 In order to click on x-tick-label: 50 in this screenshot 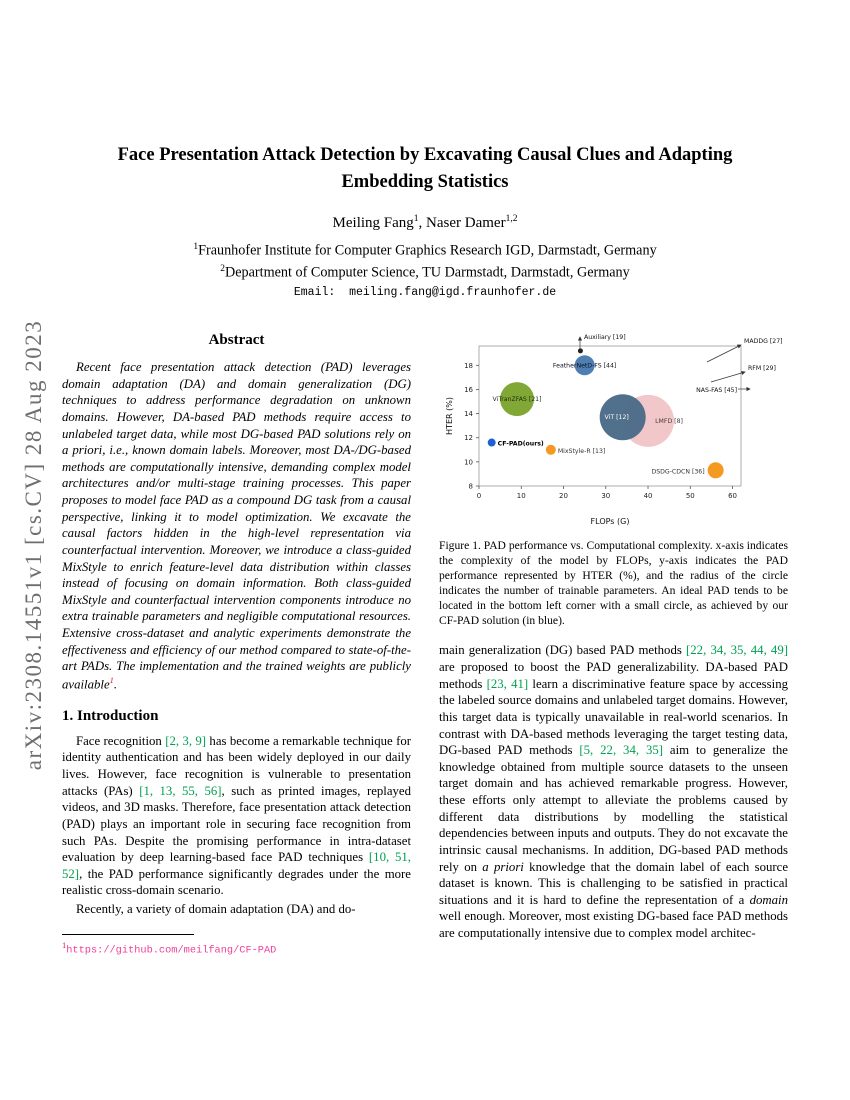, I will do `click(690, 496)`.